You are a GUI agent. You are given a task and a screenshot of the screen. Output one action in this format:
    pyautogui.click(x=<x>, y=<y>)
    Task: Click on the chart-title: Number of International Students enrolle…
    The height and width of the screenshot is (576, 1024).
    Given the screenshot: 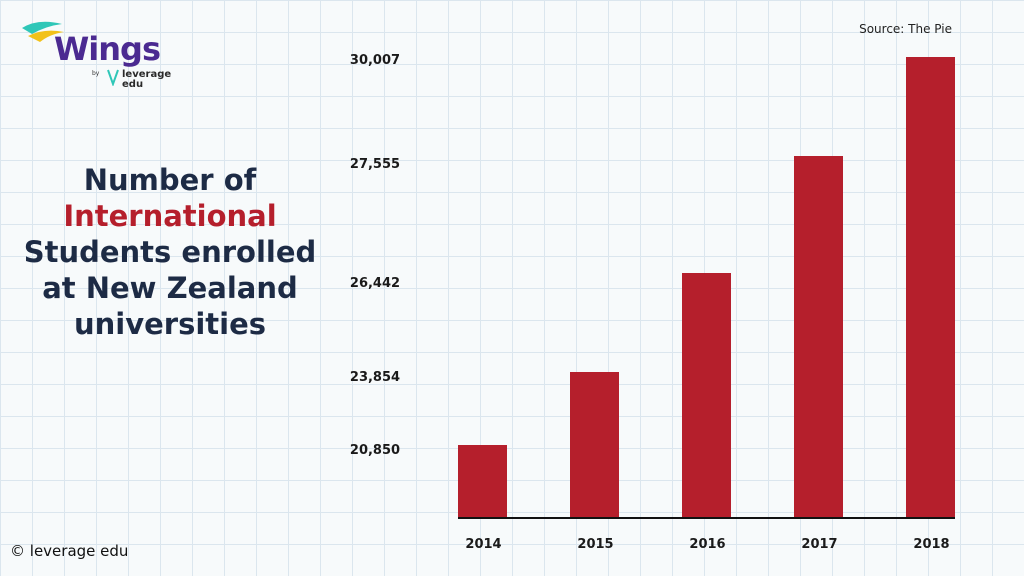 What is the action you would take?
    pyautogui.click(x=170, y=252)
    